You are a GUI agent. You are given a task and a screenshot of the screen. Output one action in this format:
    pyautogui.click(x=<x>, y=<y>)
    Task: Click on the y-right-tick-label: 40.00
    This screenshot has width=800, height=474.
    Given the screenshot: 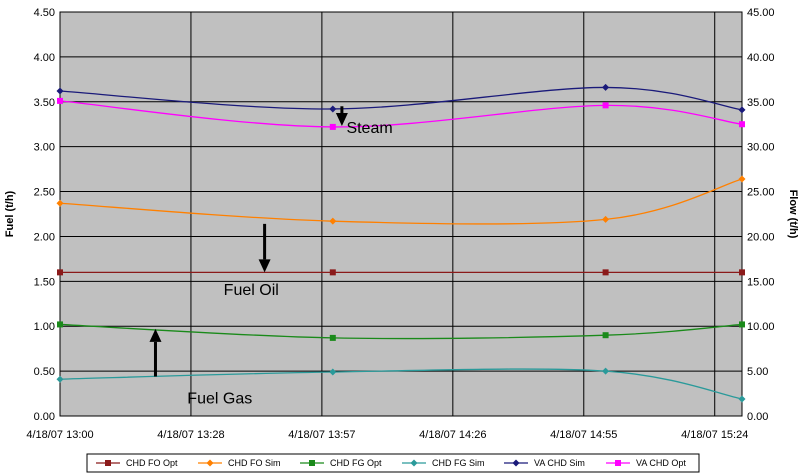 What is the action you would take?
    pyautogui.click(x=761, y=58)
    